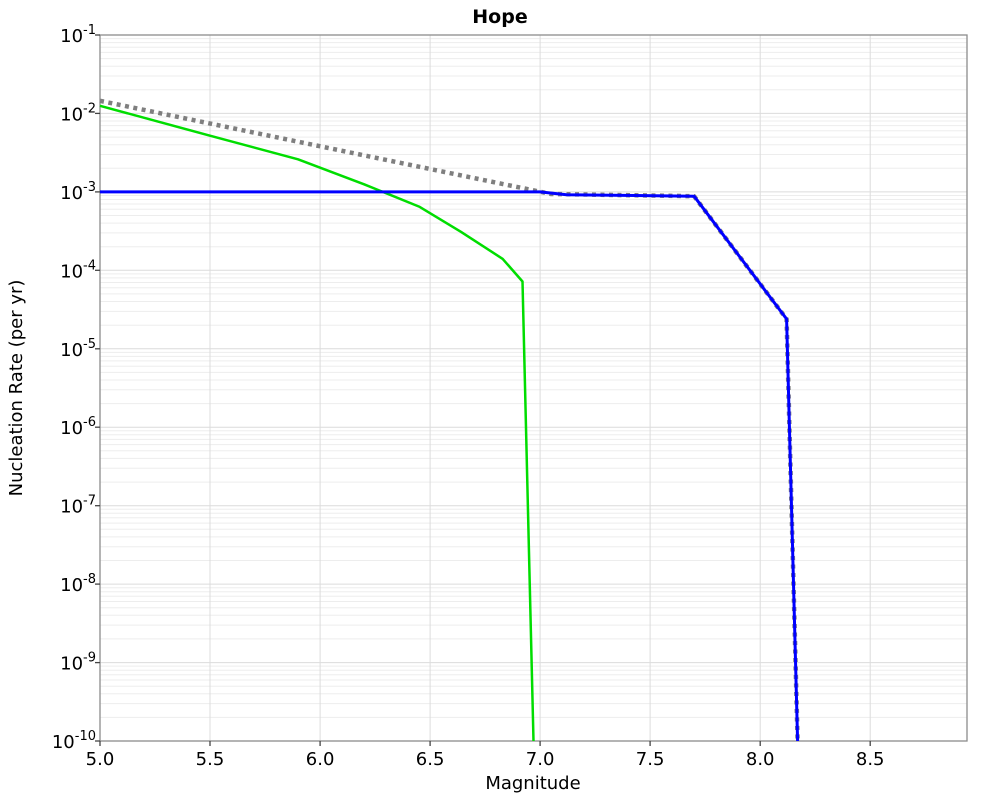  What do you see at coordinates (78, 349) in the screenshot?
I see `y-tick-label: 10⁻⁵` at bounding box center [78, 349].